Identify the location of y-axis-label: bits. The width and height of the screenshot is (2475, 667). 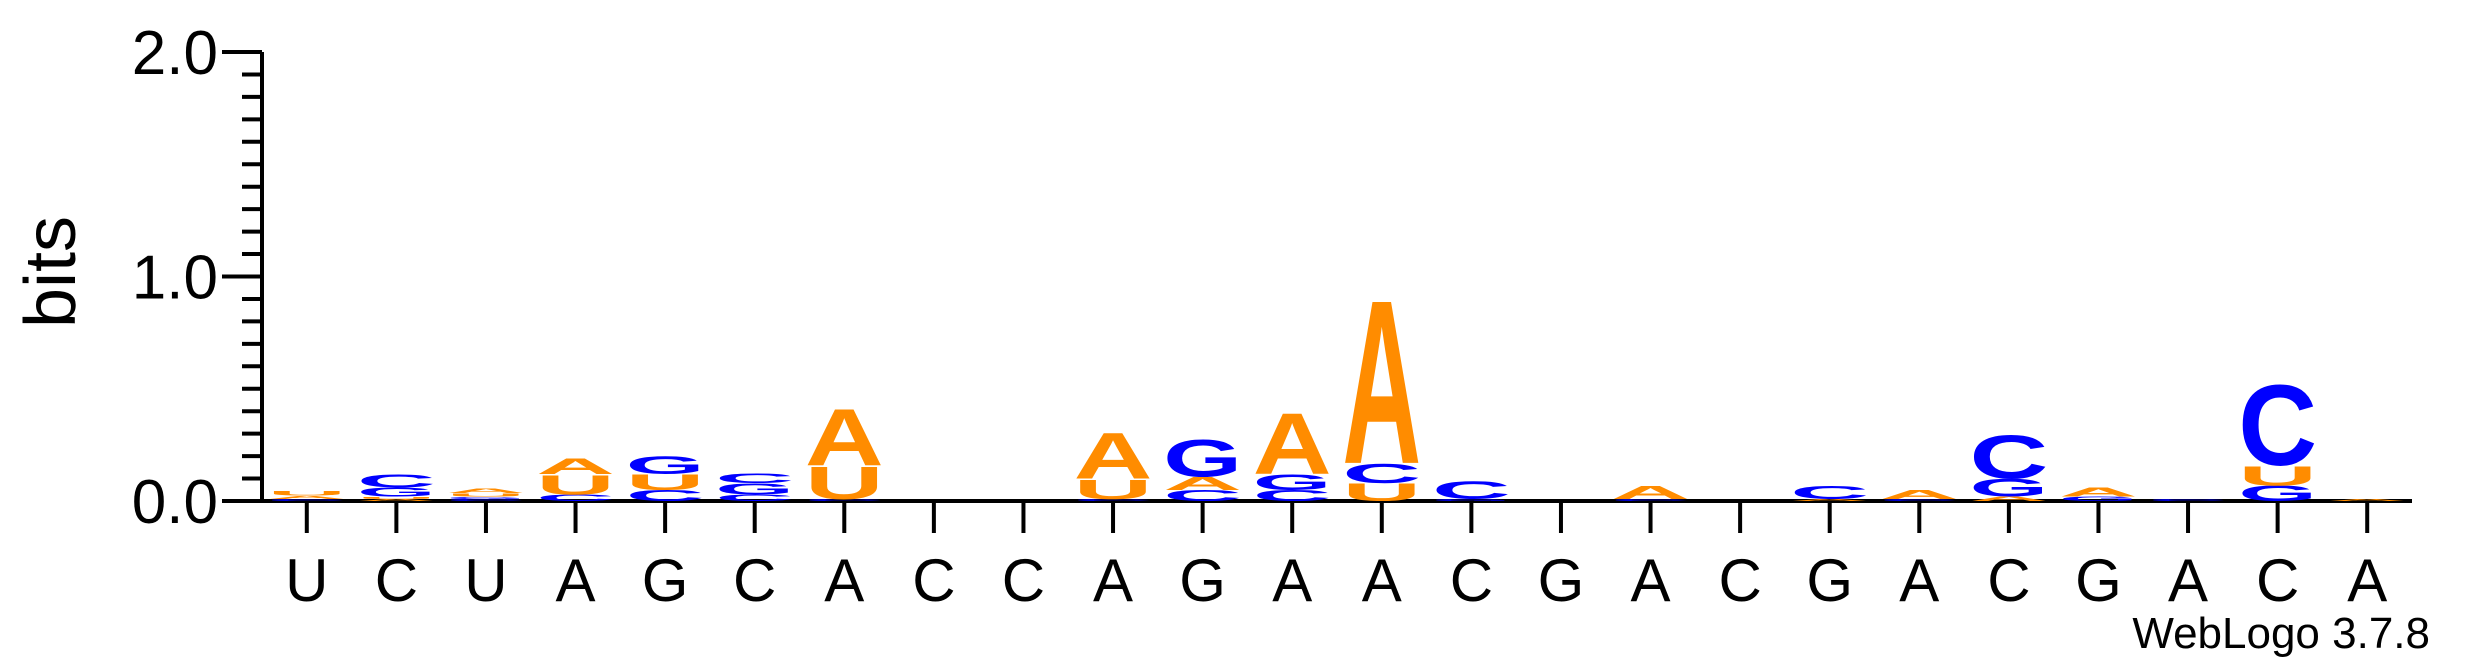
(51, 272).